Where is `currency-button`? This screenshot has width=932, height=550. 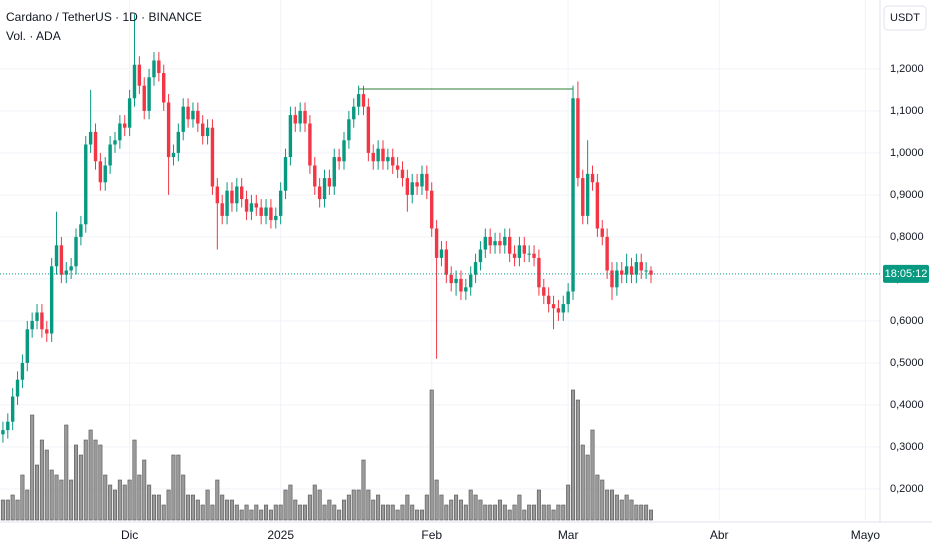
currency-button is located at coordinates (905, 18).